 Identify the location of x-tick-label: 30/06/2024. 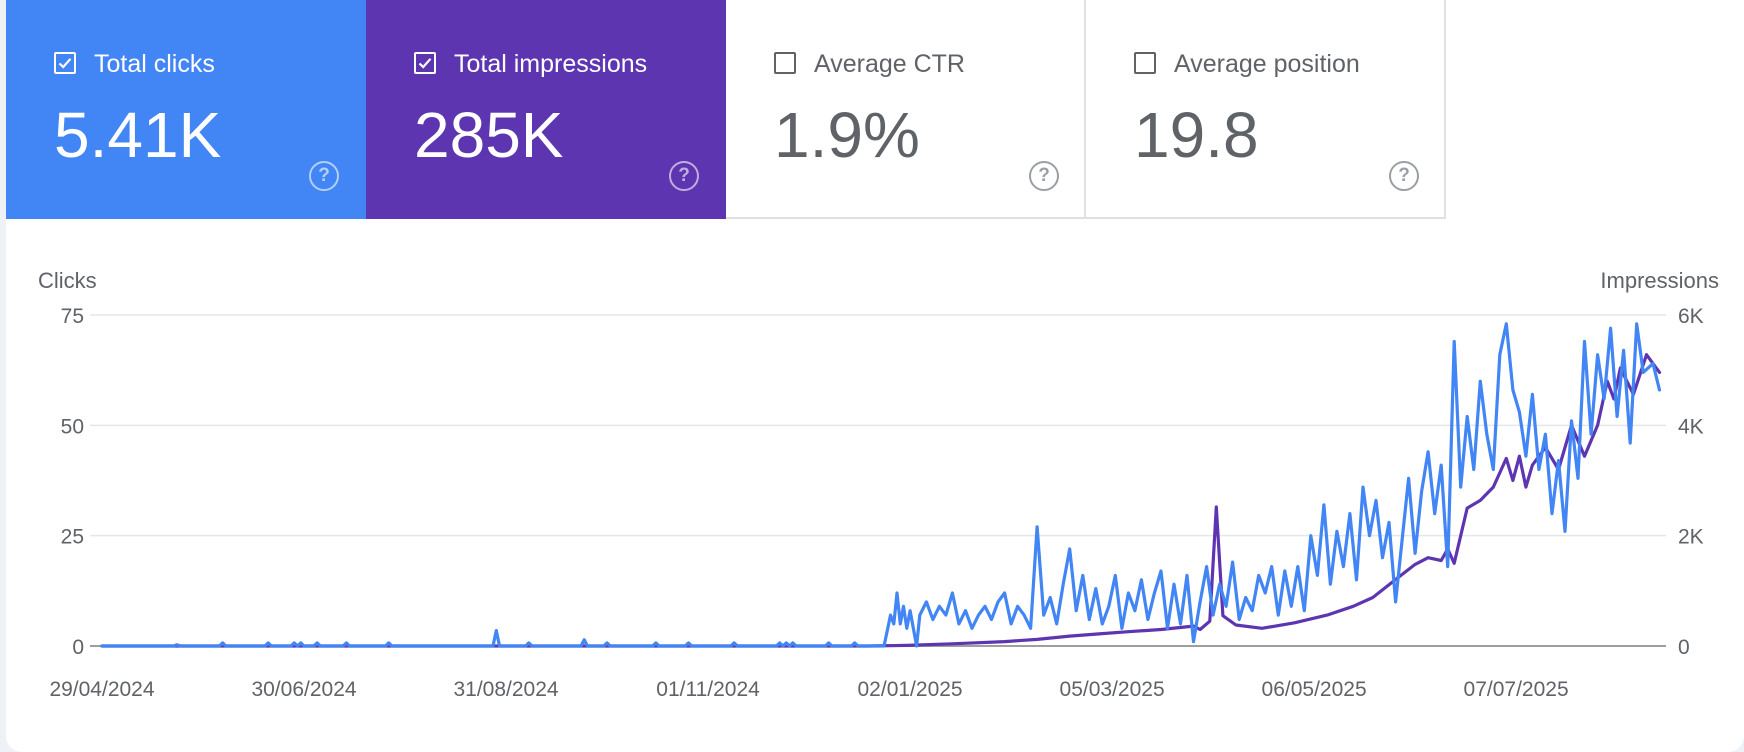
(303, 689).